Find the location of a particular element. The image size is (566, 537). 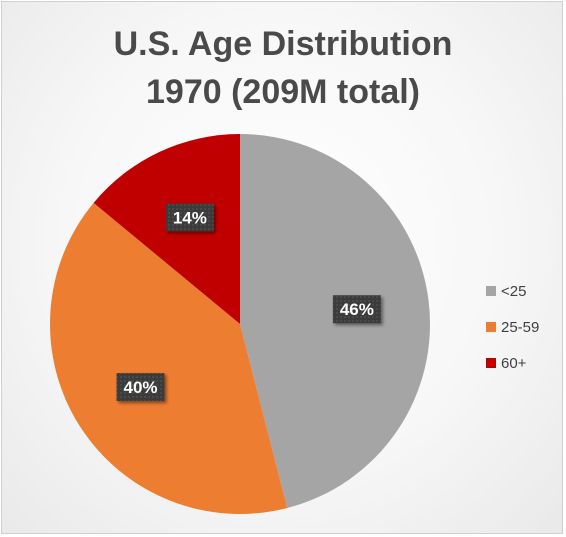

data-label-60-plus-text: 14% is located at coordinates (190, 217).